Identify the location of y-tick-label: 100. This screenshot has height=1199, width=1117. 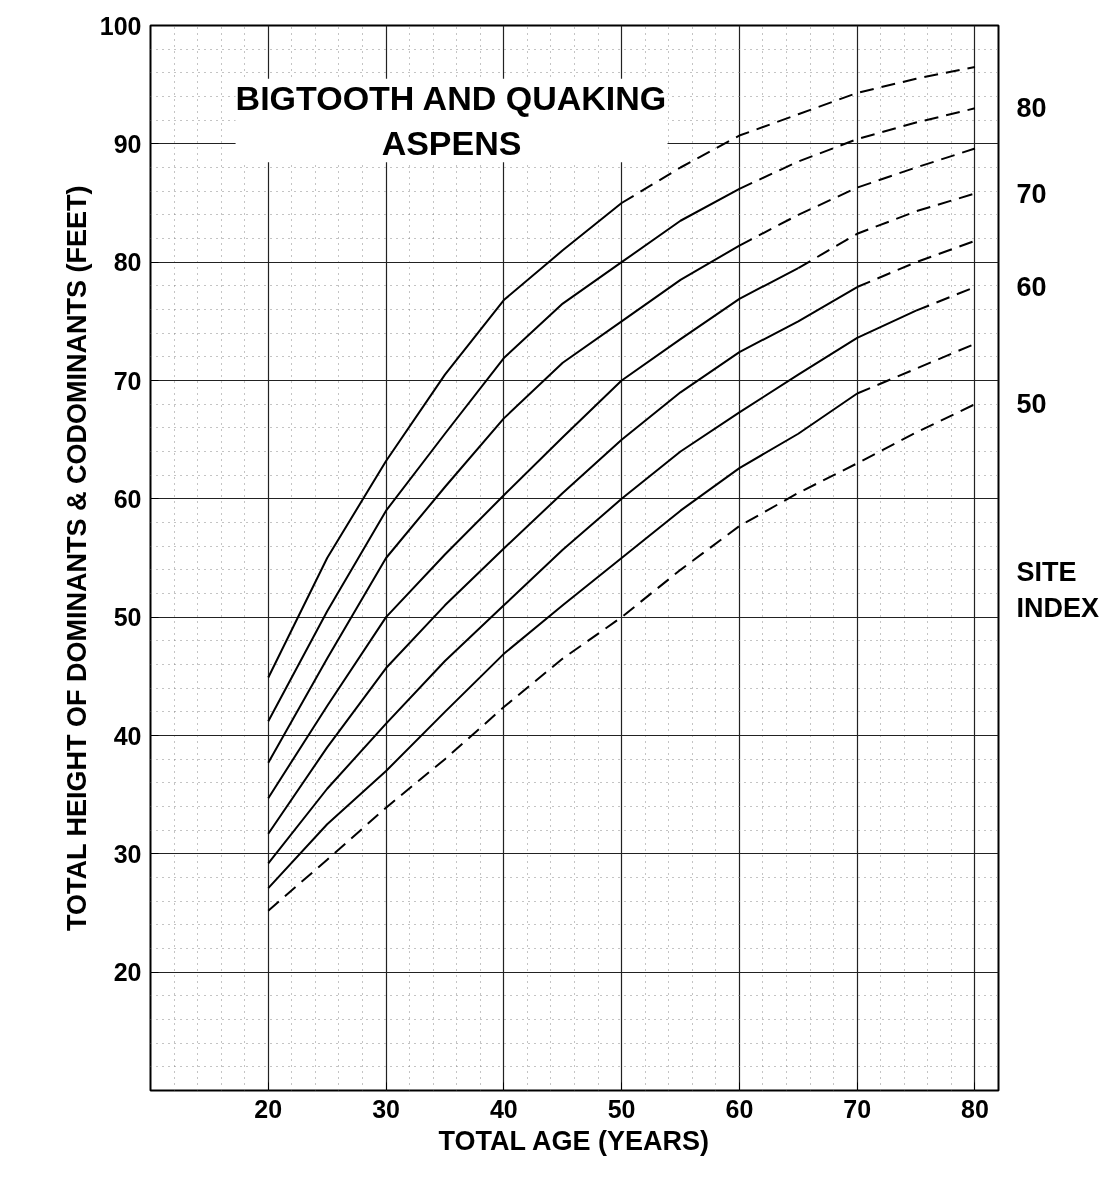
(120, 25).